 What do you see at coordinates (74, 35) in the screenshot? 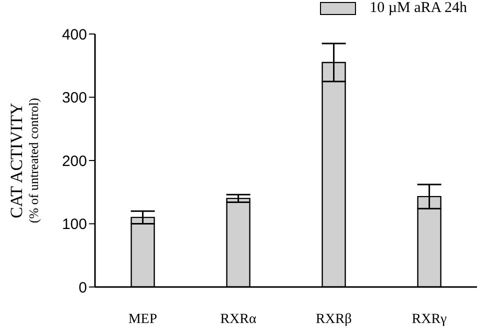
I see `y-tick-label: 400` at bounding box center [74, 35].